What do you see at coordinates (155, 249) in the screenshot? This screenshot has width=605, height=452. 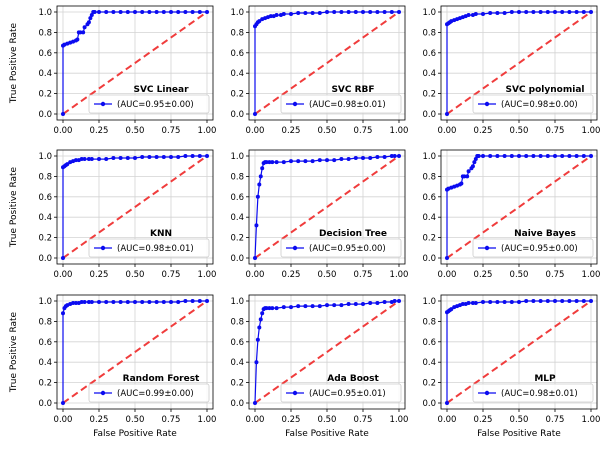 I see `legend-label: (AUC=0.98±0.01)` at bounding box center [155, 249].